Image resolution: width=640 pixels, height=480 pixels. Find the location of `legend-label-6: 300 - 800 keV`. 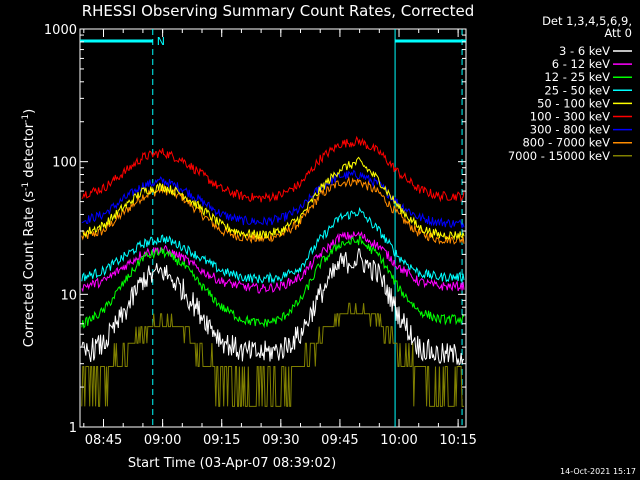

legend-label-6: 300 - 800 keV is located at coordinates (570, 130).